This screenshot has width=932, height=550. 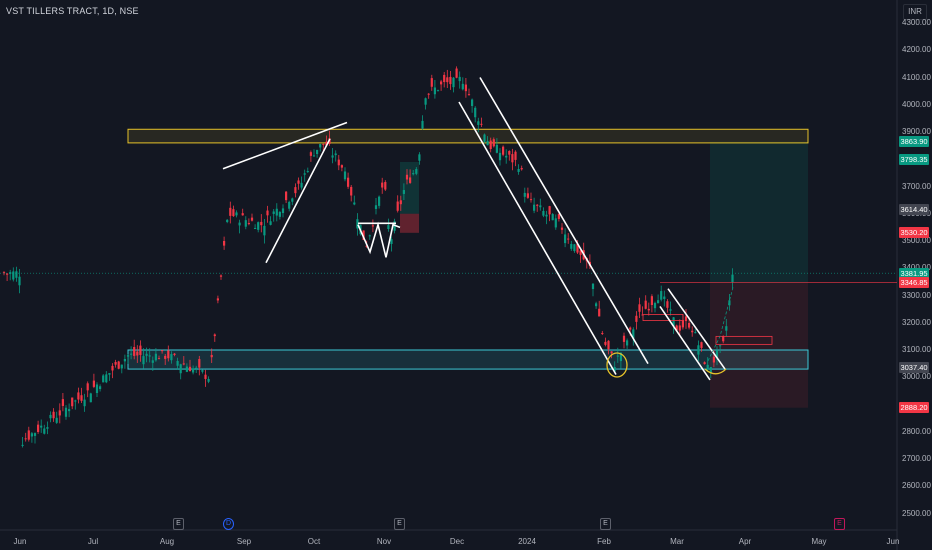 I want to click on currency-button: INR, so click(x=915, y=12).